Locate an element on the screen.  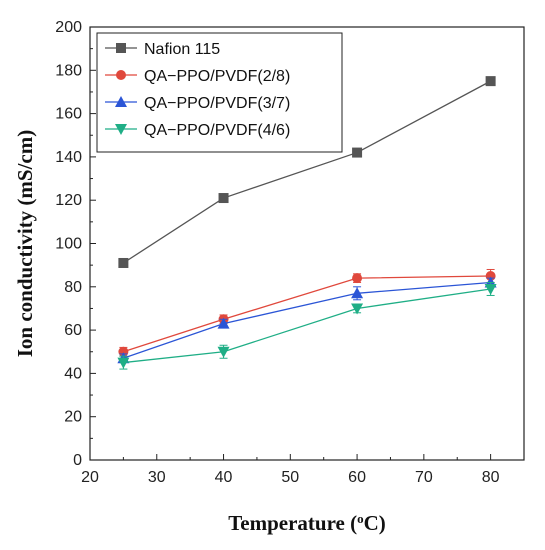
x-axis-title: Temperature (oC) is located at coordinates (307, 523).